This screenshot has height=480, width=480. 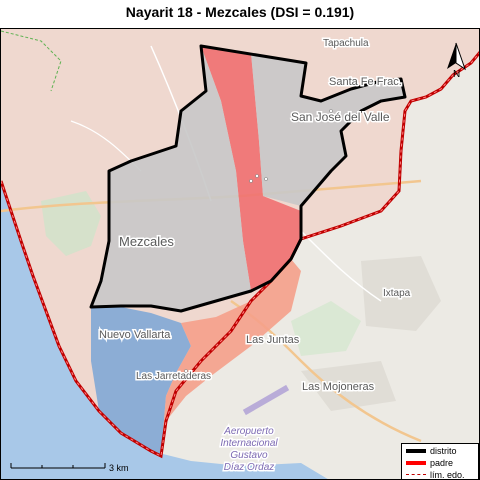 What do you see at coordinates (249, 455) in the screenshot?
I see `airport-label-line-3: Gustavo` at bounding box center [249, 455].